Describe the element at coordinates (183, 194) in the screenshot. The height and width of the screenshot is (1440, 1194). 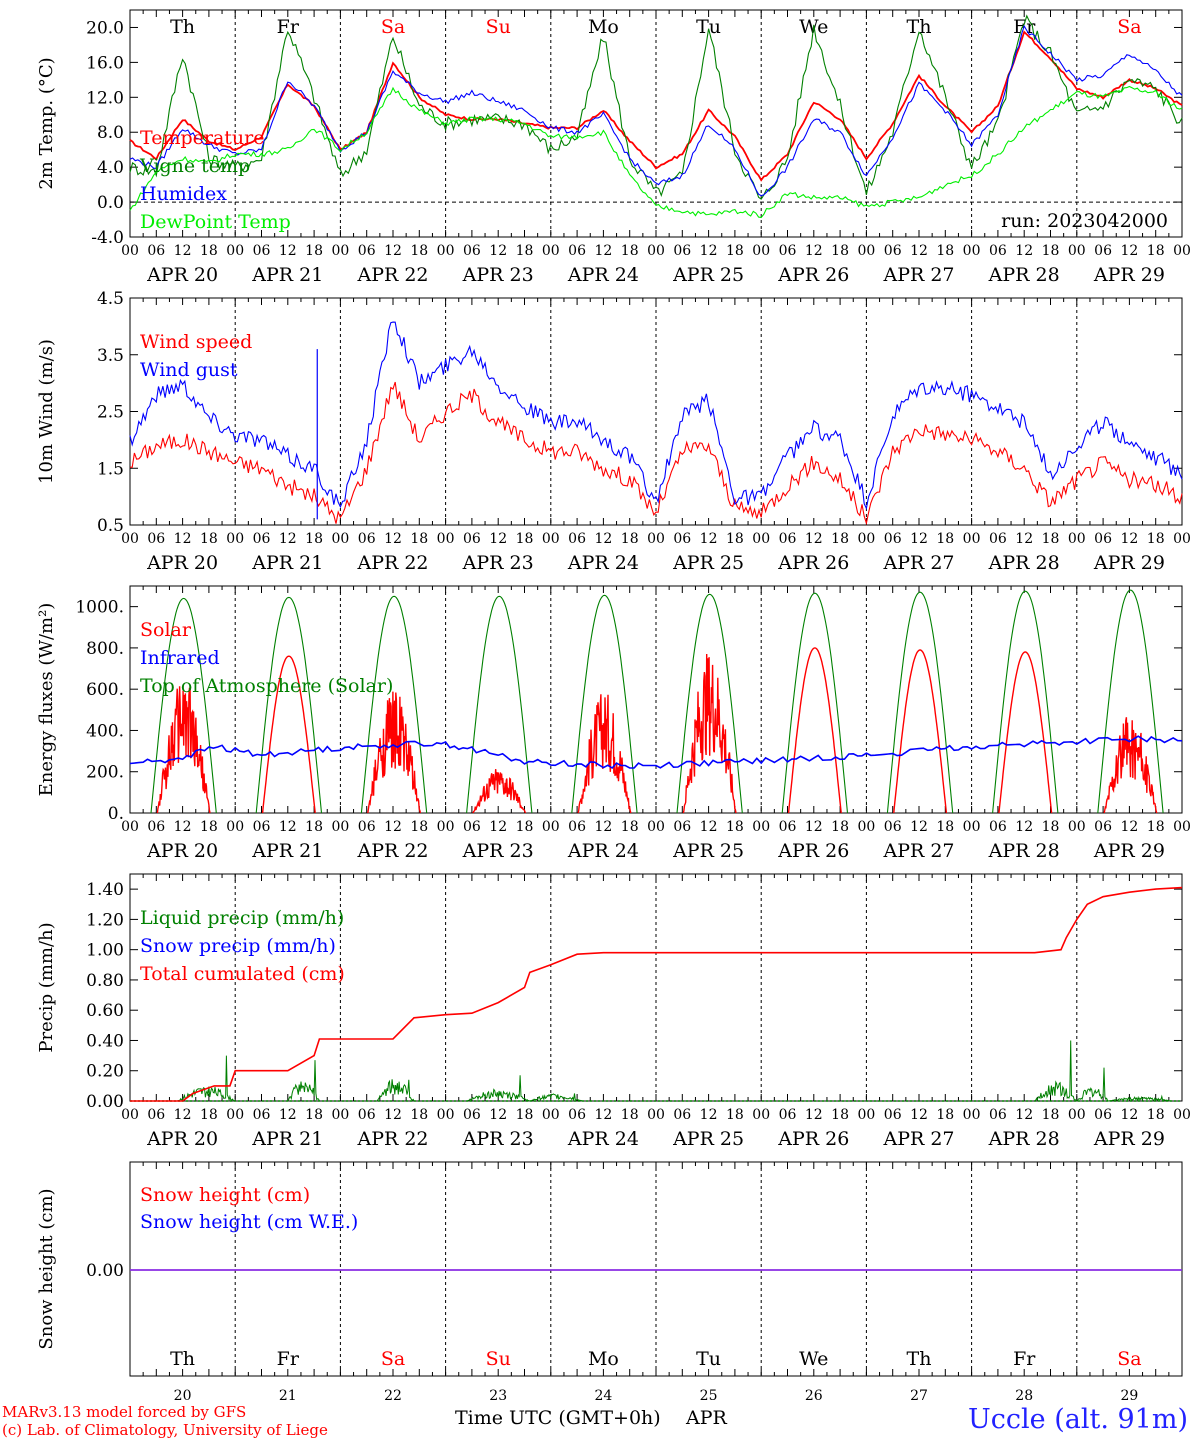
I see `legend-entry: Humidex` at that location.